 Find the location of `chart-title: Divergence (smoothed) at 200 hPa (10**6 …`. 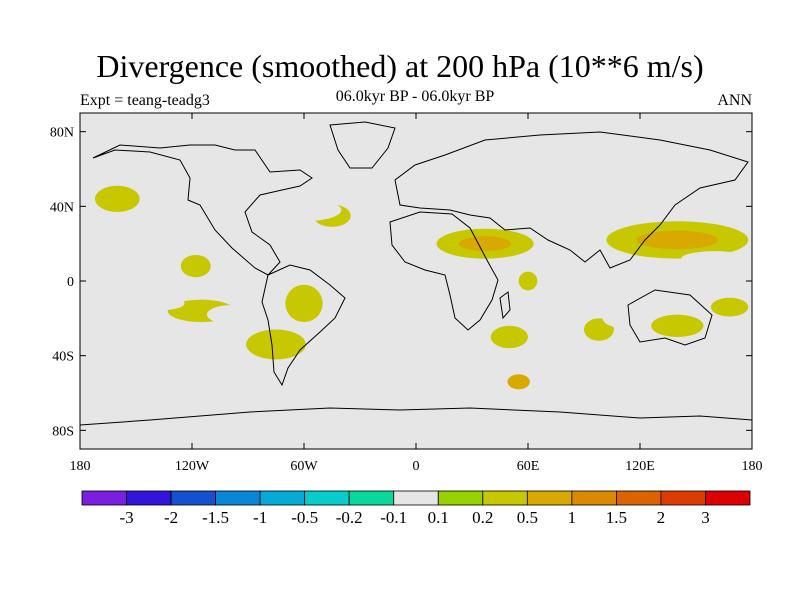

chart-title: Divergence (smoothed) at 200 hPa (10**6 … is located at coordinates (400, 66).